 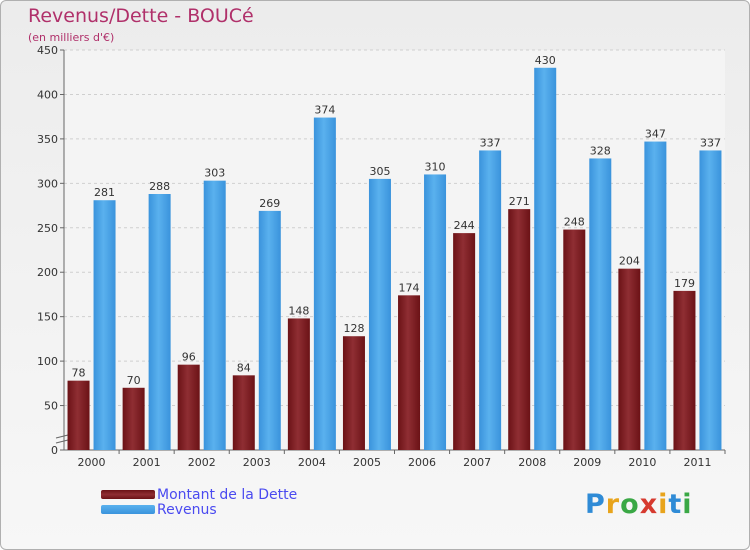 What do you see at coordinates (227, 494) in the screenshot?
I see `legend-label-dette: Montant de la Dette` at bounding box center [227, 494].